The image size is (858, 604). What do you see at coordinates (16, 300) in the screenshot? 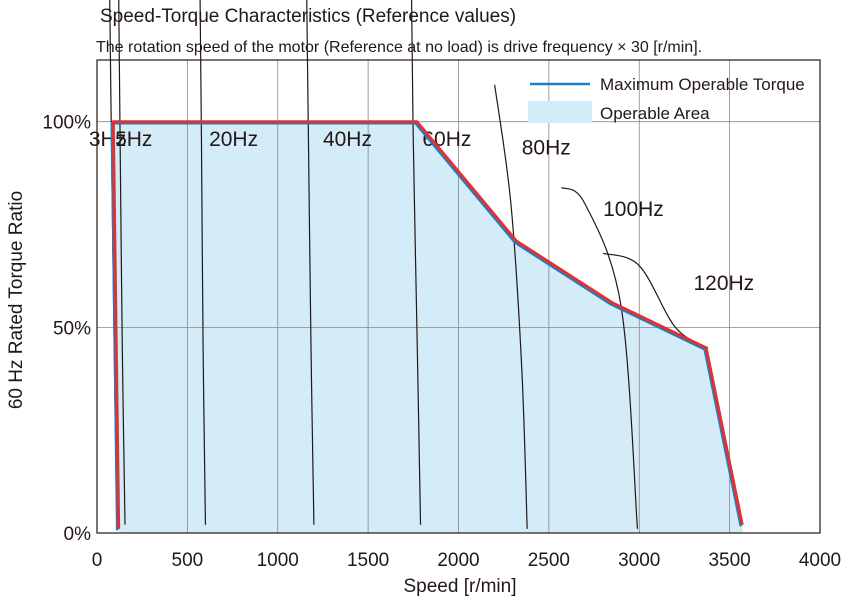
I see `y-axis-label: 60 Hz Rated Torque Ratio` at bounding box center [16, 300].